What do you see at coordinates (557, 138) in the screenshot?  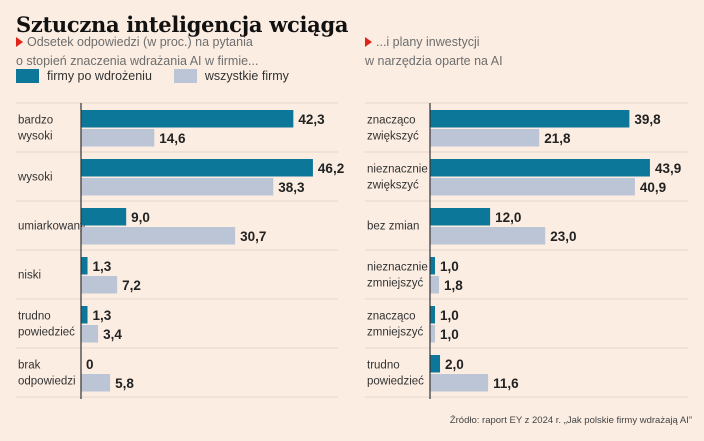 I see `value-label: 21,8` at bounding box center [557, 138].